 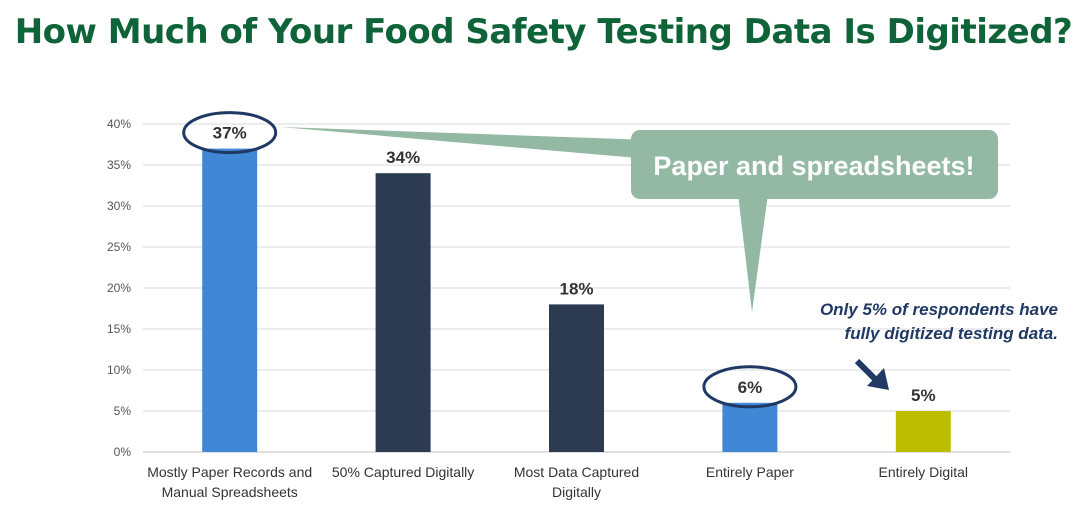 What do you see at coordinates (576, 492) in the screenshot?
I see `category-label: Digitally` at bounding box center [576, 492].